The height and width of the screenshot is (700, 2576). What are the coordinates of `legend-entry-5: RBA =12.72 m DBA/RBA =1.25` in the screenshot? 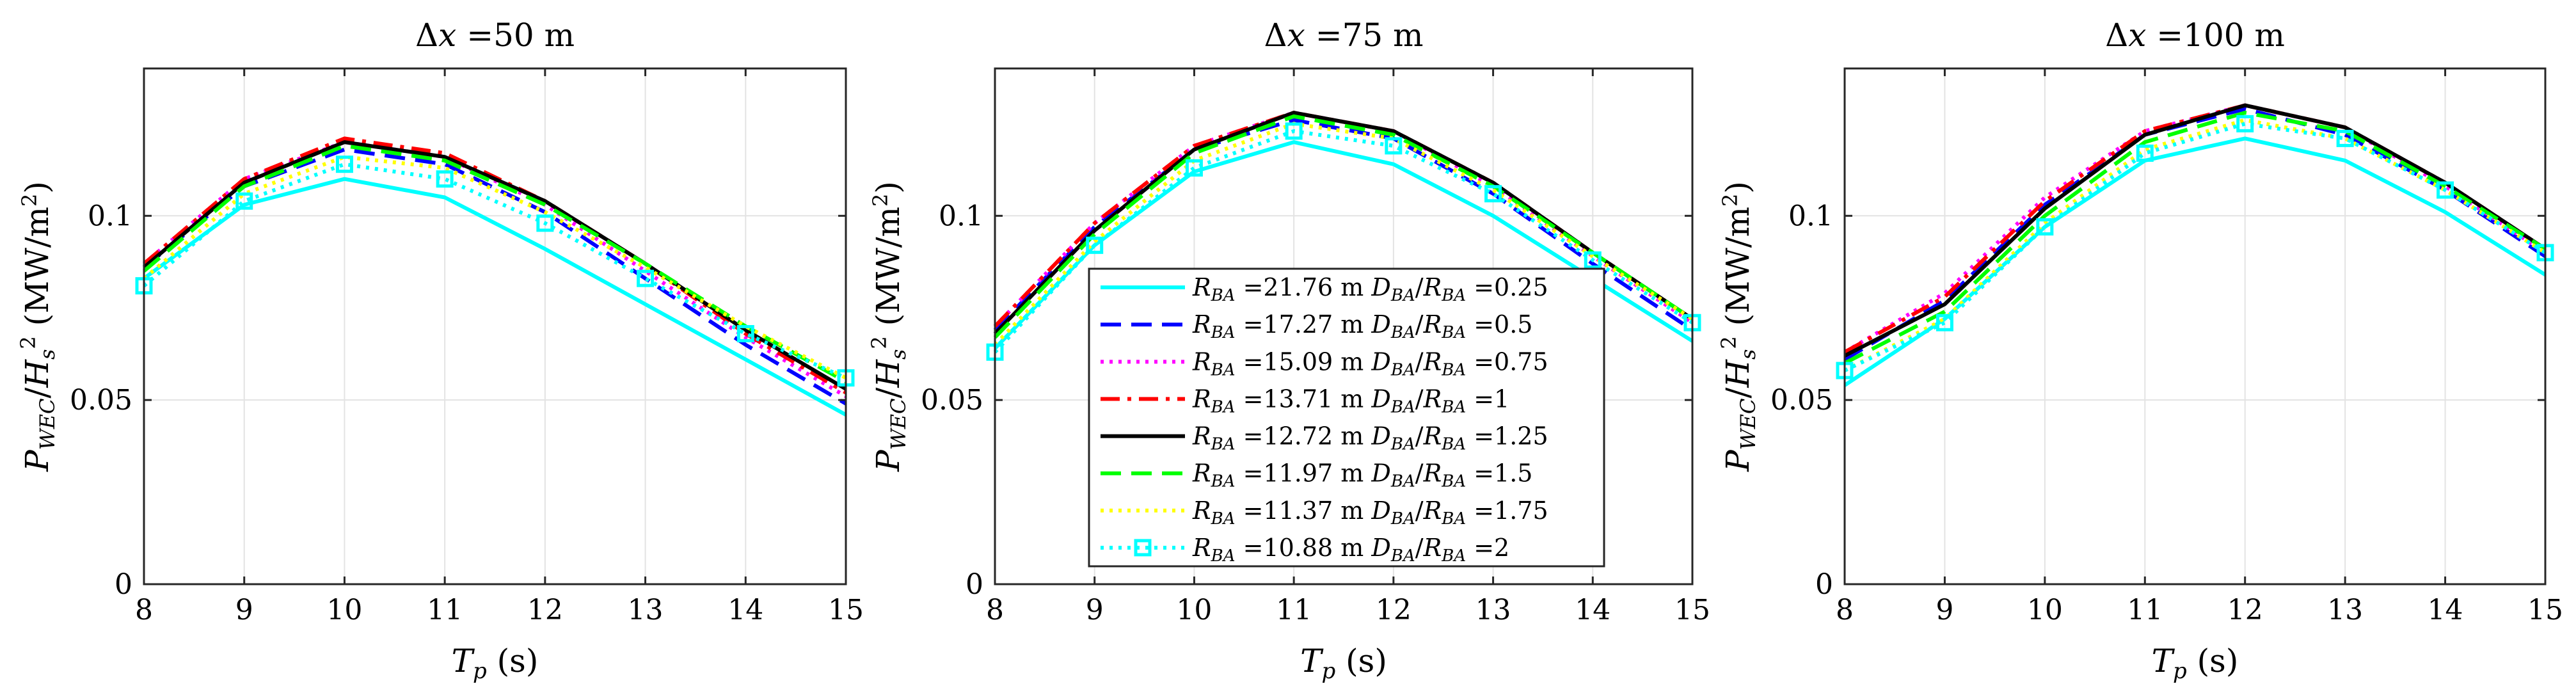 It's located at (1370, 438).